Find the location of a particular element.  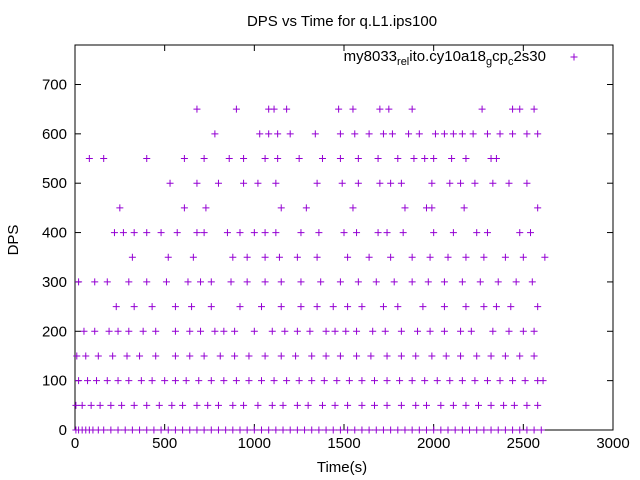

y-tick-label: 400 is located at coordinates (54, 233).